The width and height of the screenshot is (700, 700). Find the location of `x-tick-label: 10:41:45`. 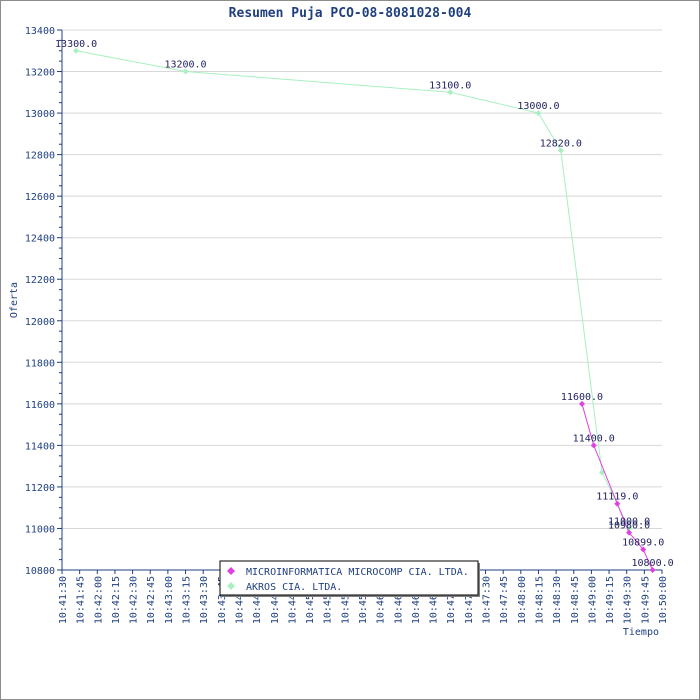

x-tick-label: 10:41:45 is located at coordinates (81, 600).